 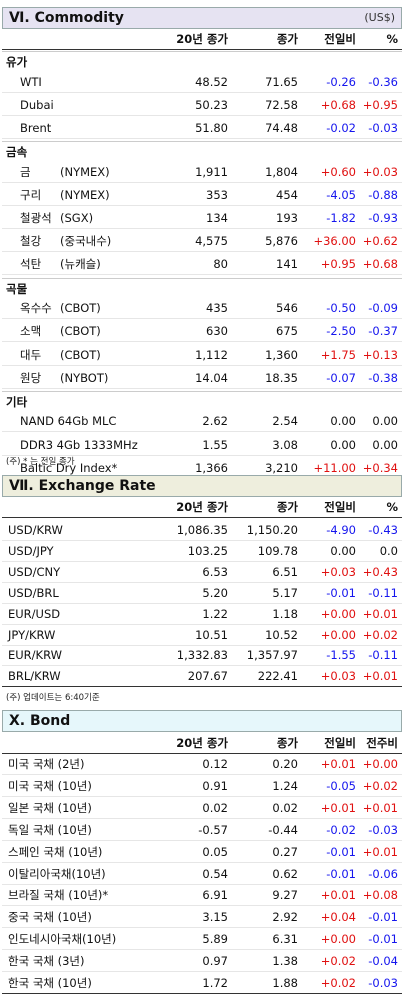 I want to click on value-v20: 0.91, so click(x=215, y=785).